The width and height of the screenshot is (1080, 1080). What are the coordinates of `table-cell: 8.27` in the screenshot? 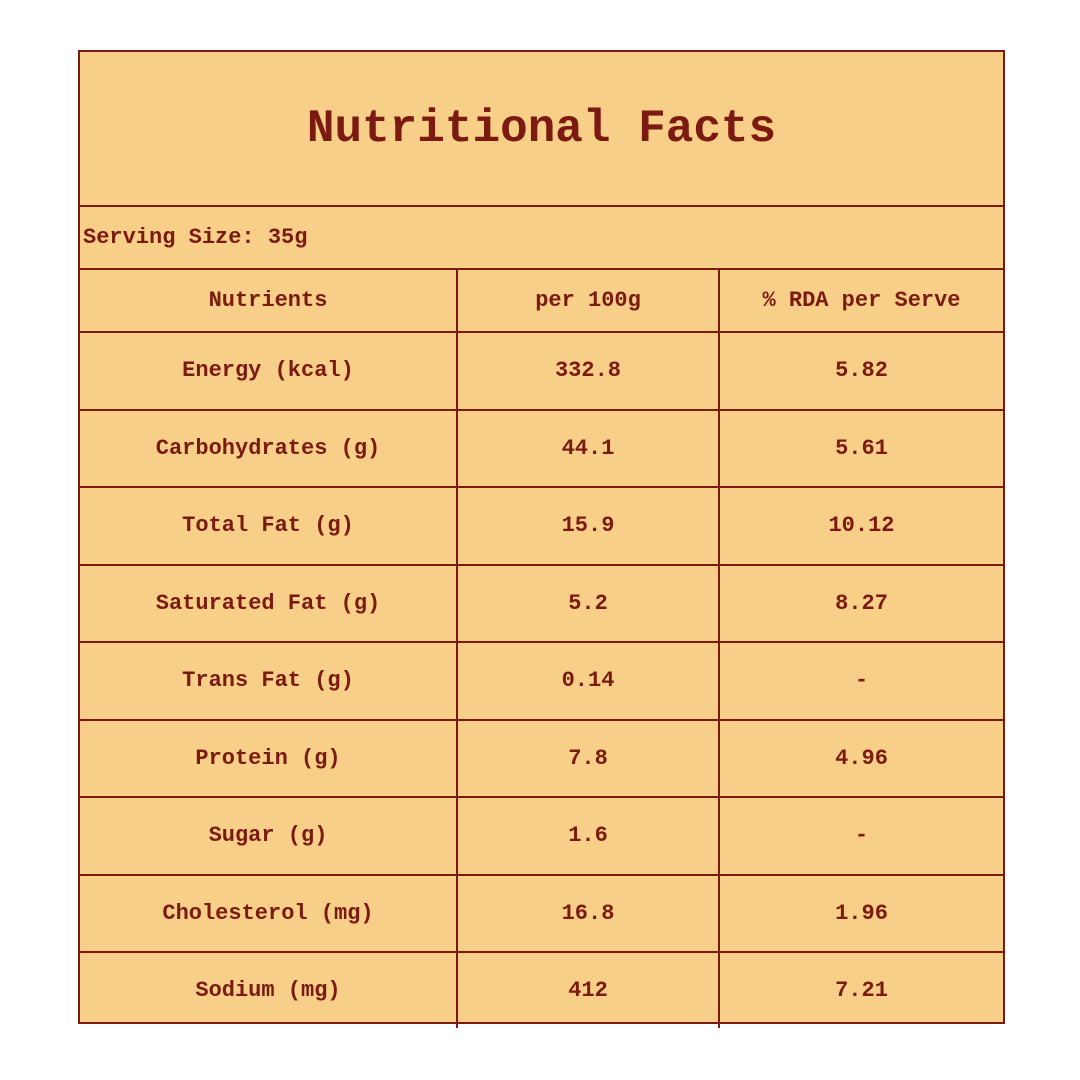 It's located at (861, 603).